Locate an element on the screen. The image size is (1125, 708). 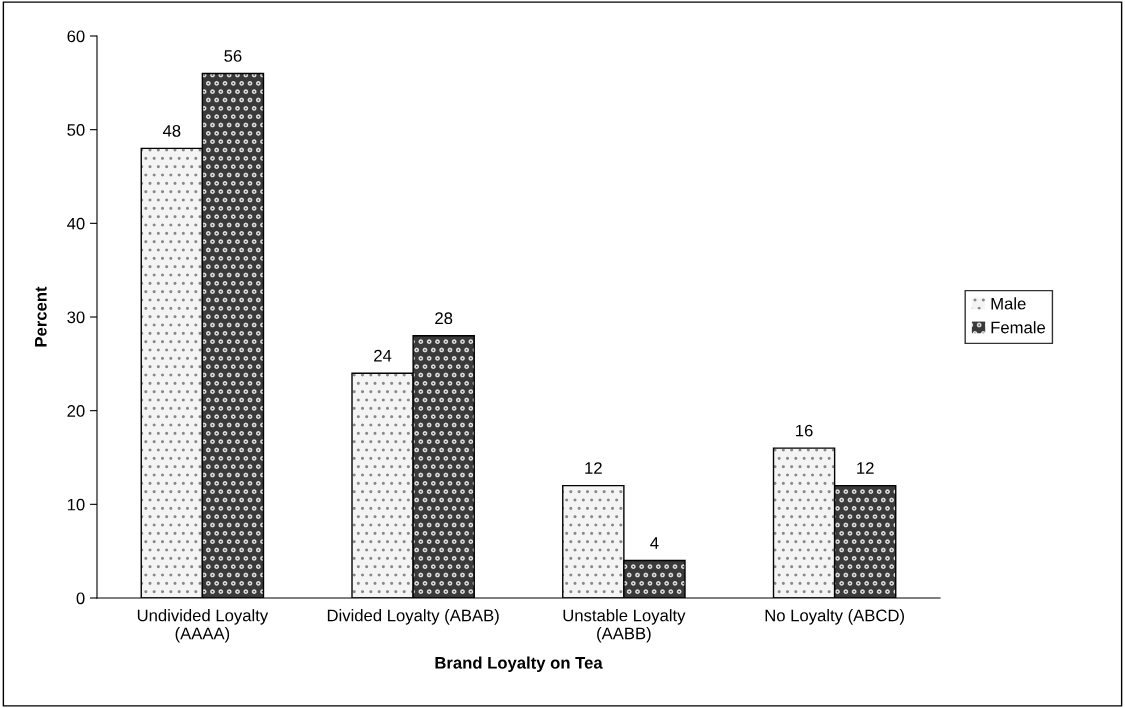
x-tick-label: No Loyalty (ABCD) is located at coordinates (834, 617).